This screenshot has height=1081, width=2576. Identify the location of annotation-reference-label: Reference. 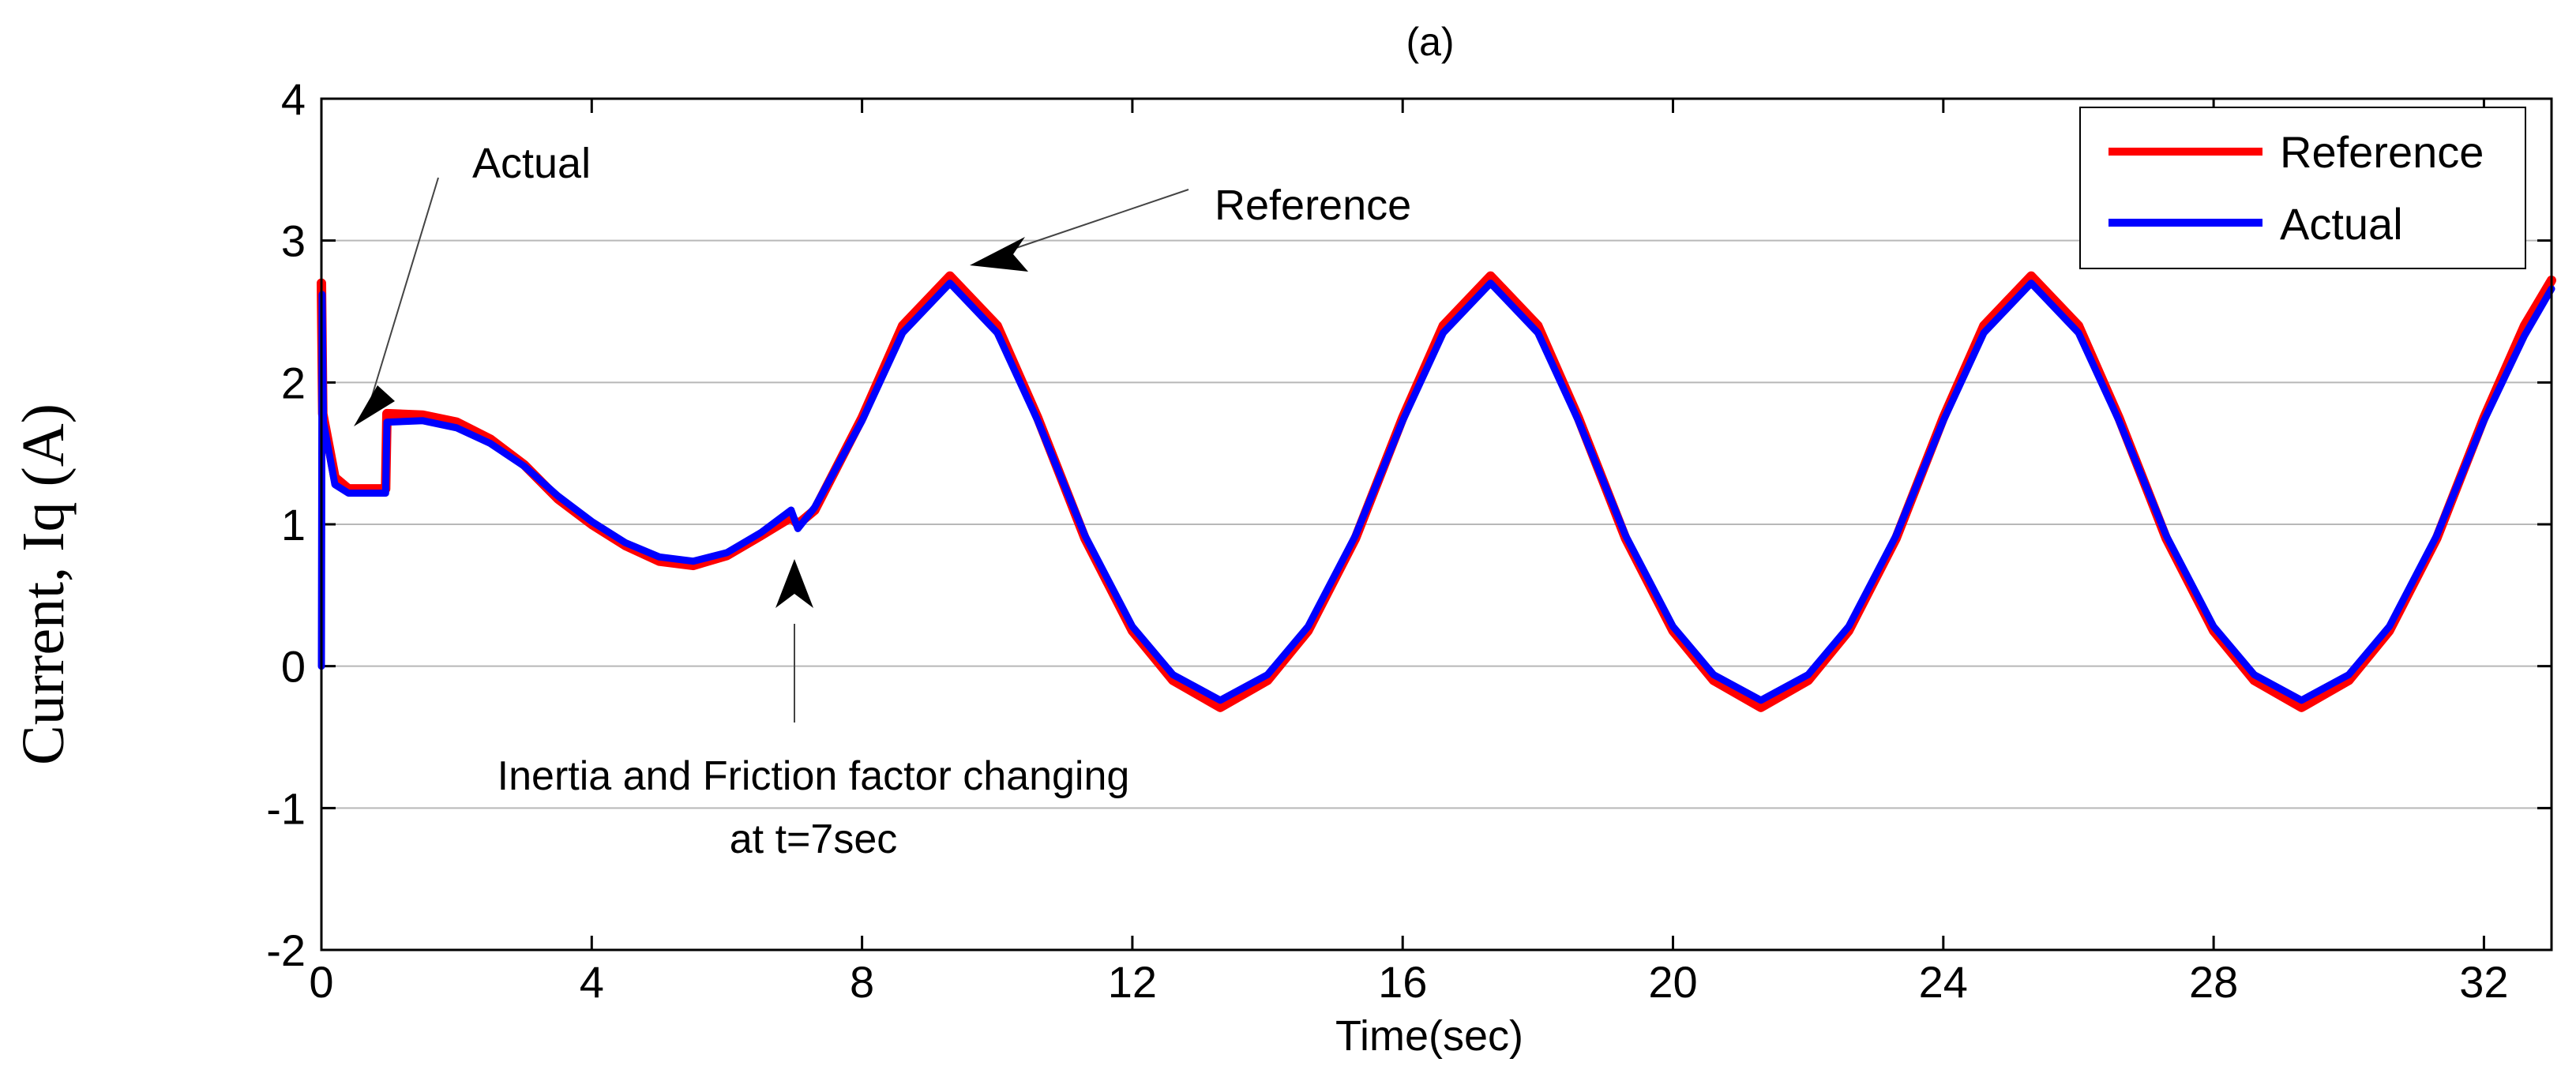
(1313, 205).